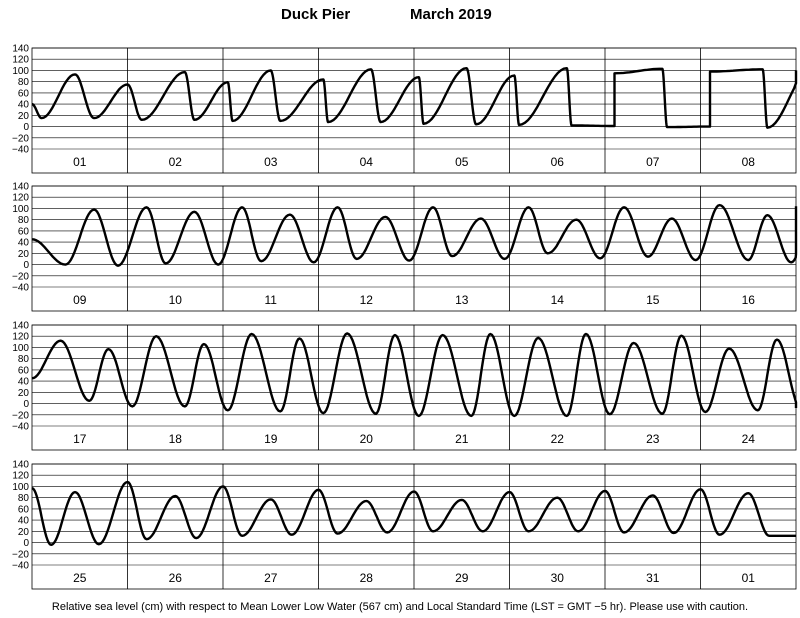 This screenshot has width=800, height=618. Describe the element at coordinates (653, 162) in the screenshot. I see `day-label: 07` at that location.